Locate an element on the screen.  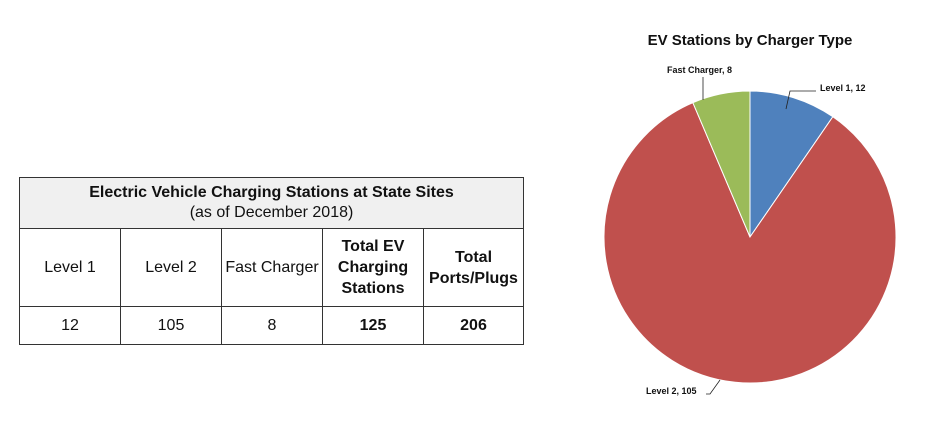
value-fast-charger: 8 is located at coordinates (272, 325).